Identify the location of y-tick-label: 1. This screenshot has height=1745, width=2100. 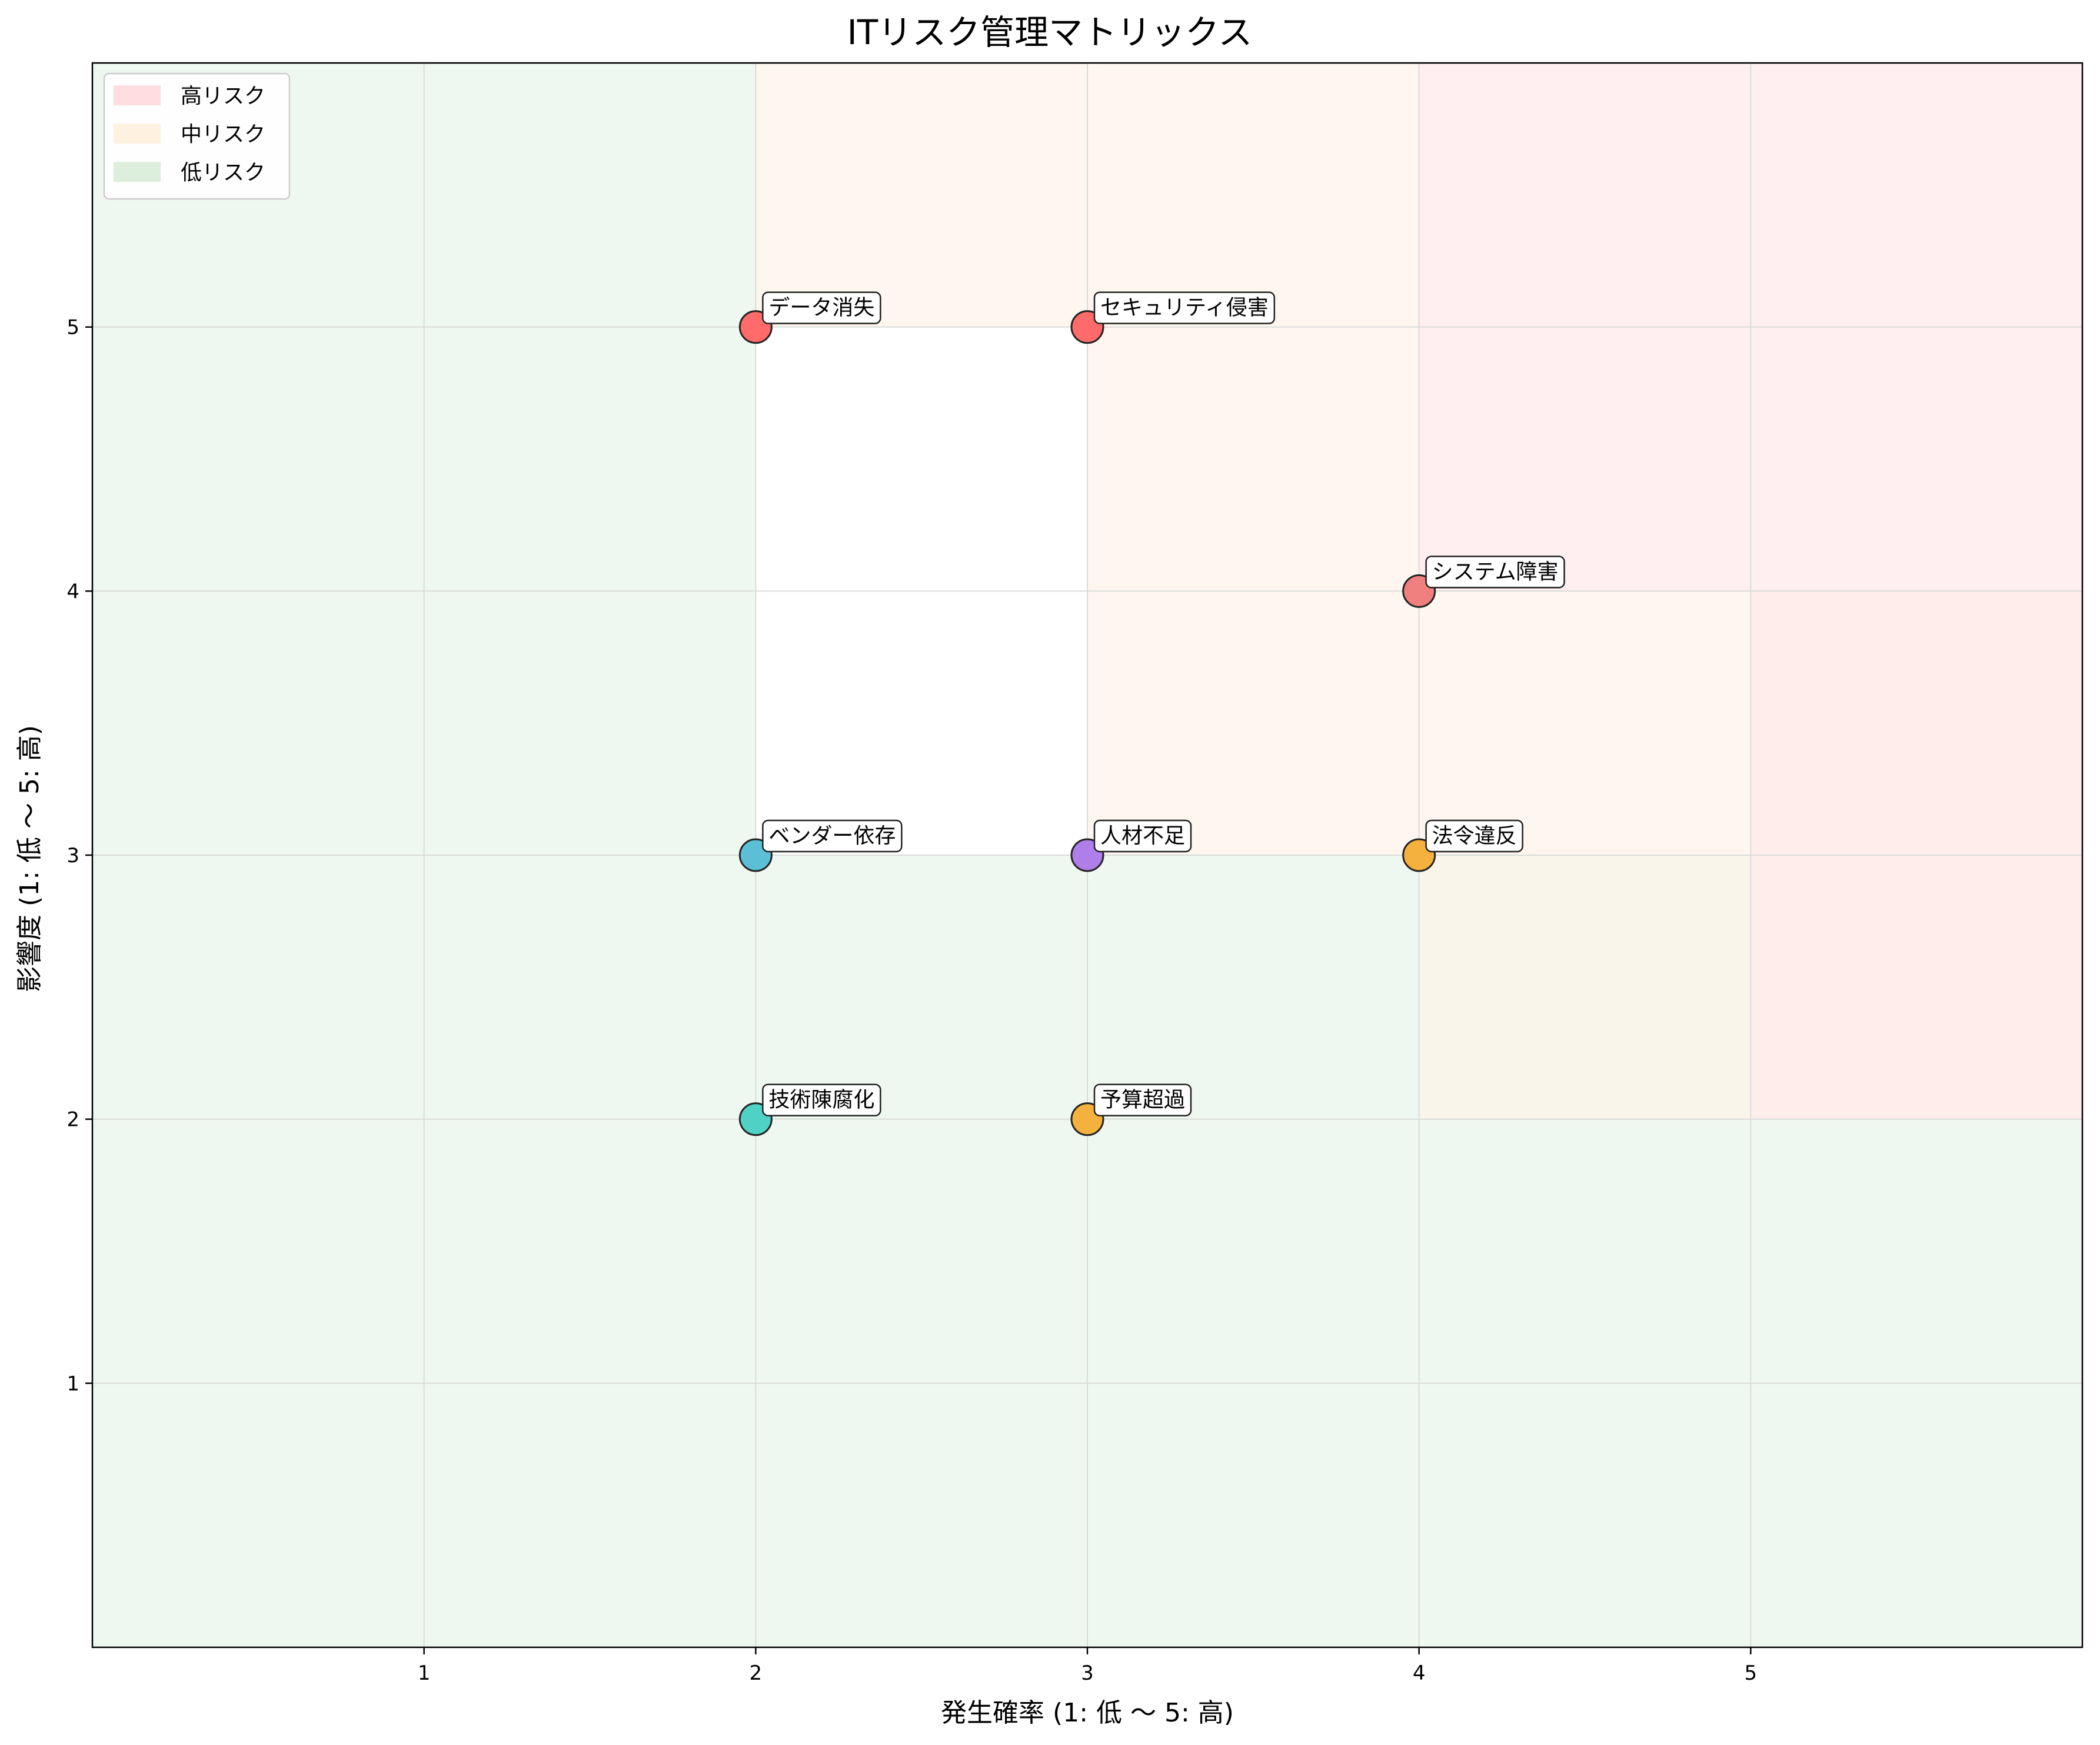
(72, 1383).